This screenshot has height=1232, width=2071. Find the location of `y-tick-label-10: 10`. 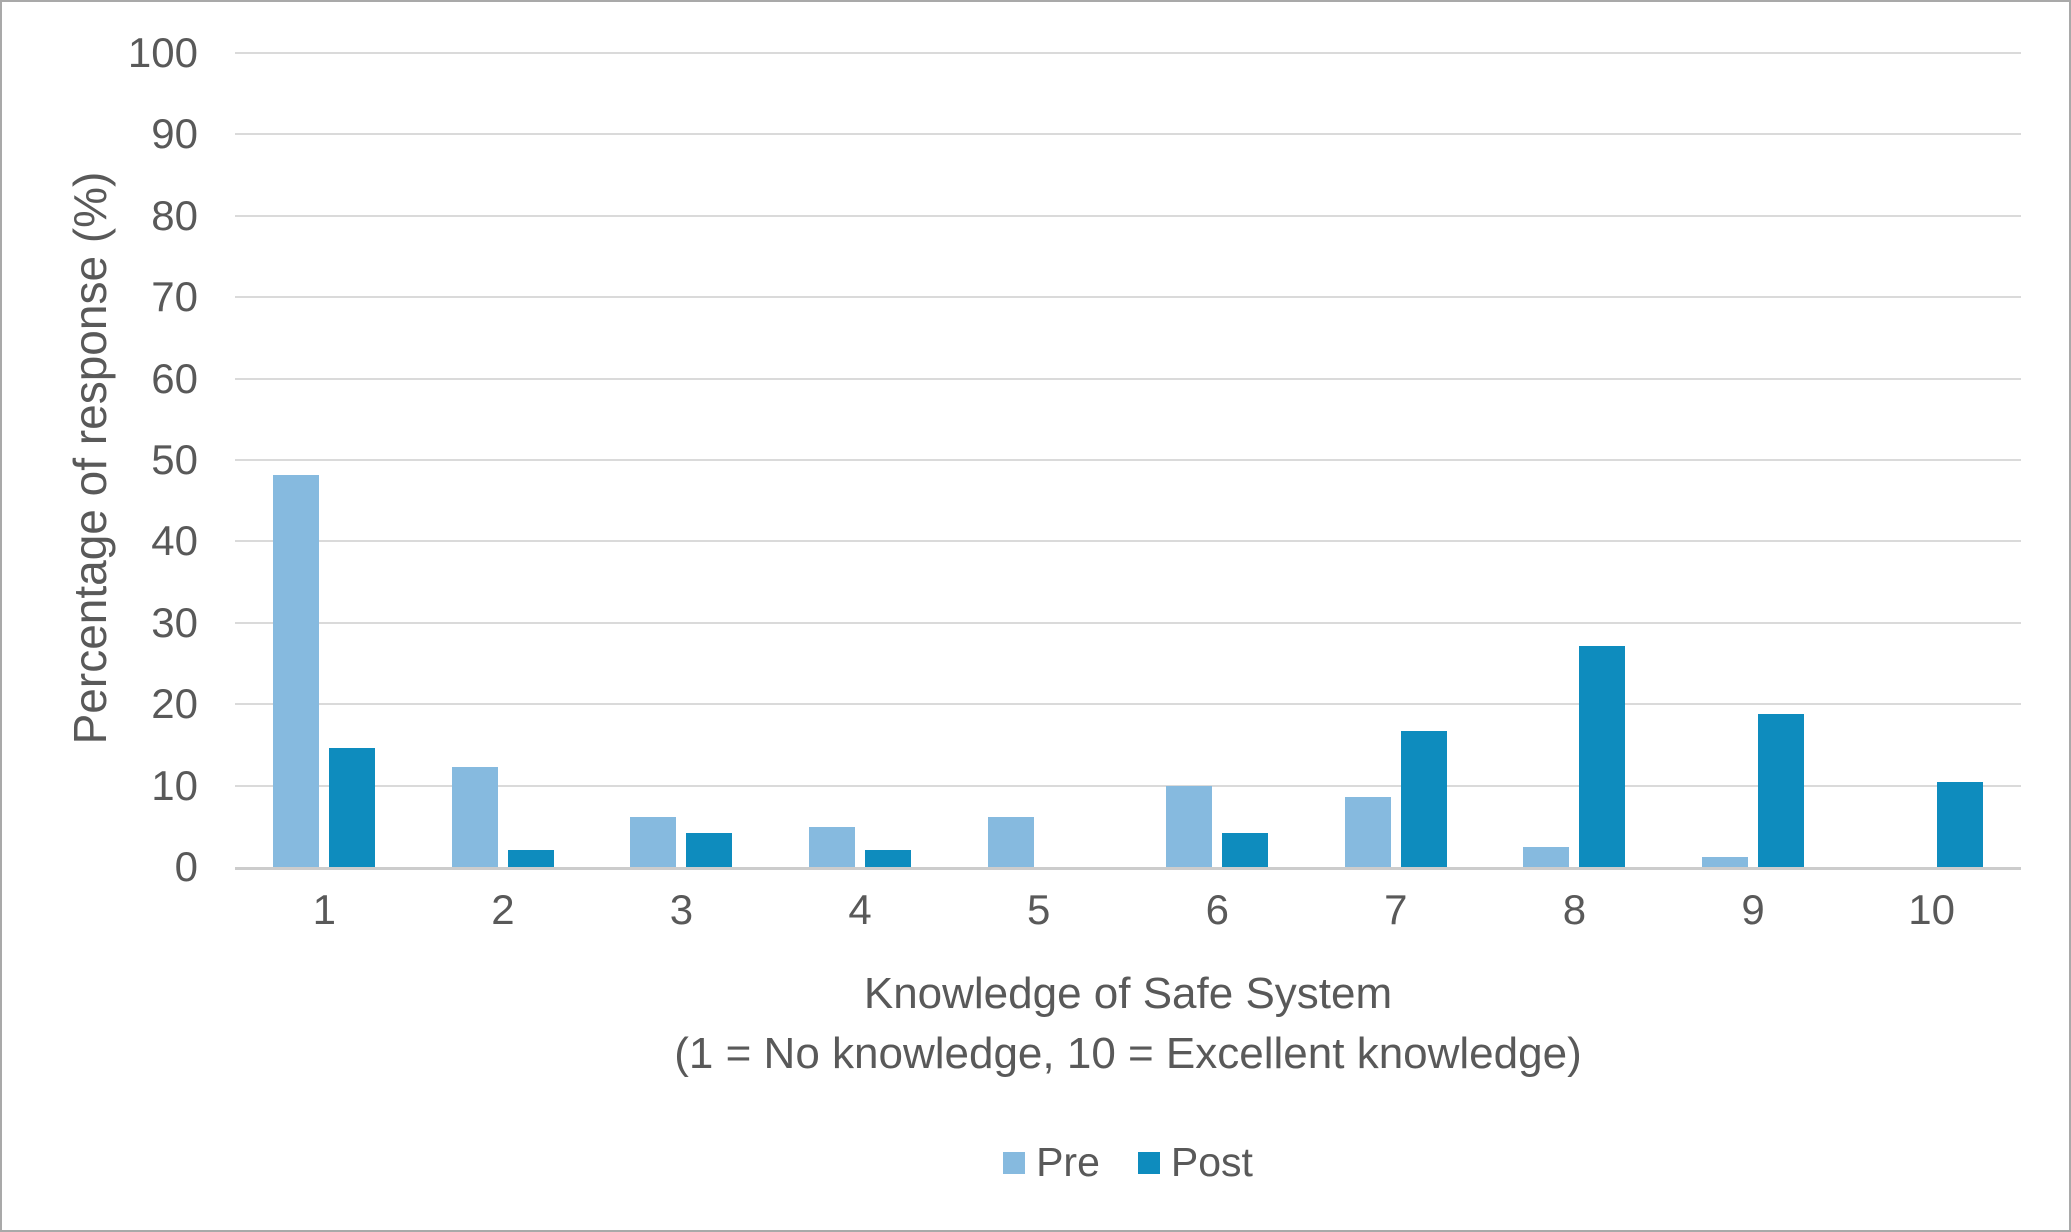

y-tick-label-10: 10 is located at coordinates (174, 785).